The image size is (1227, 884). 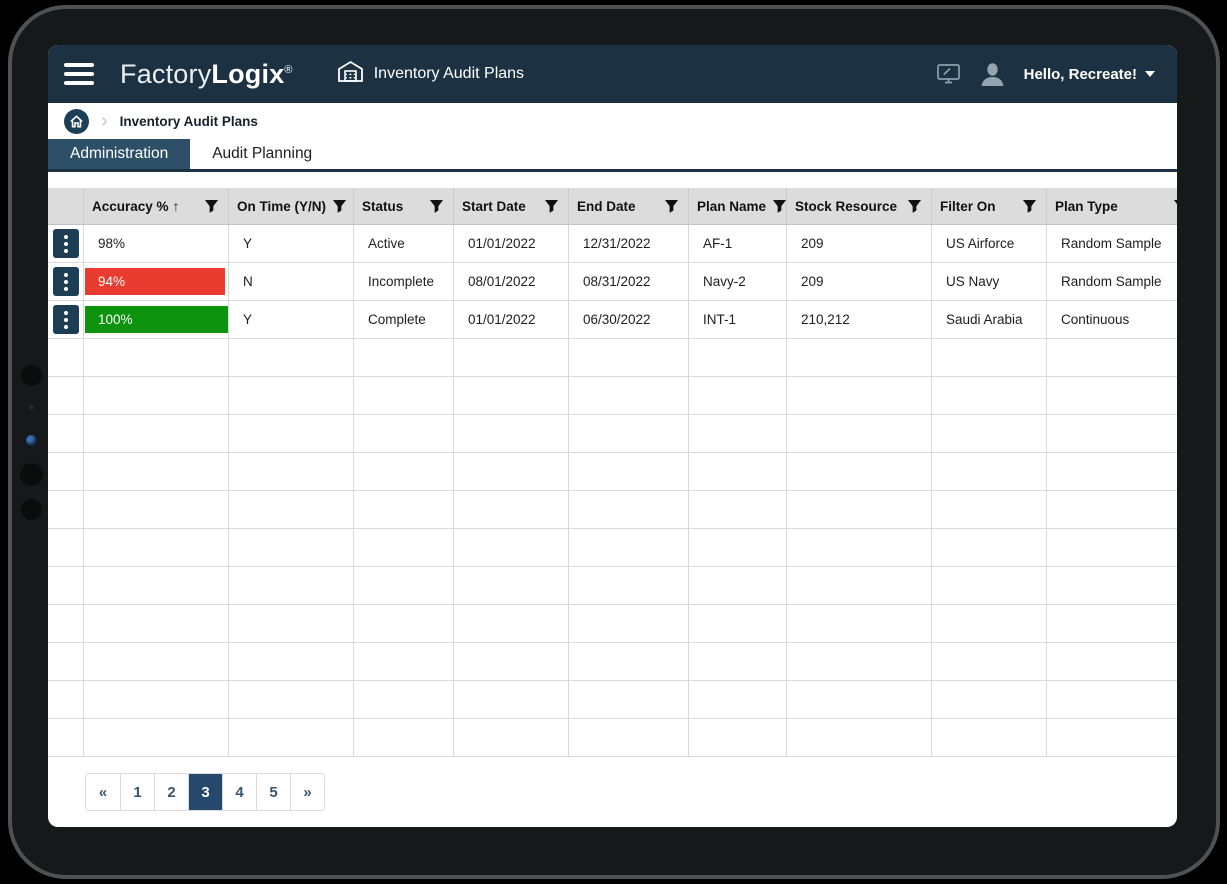 I want to click on cell-actions, so click(x=66, y=320).